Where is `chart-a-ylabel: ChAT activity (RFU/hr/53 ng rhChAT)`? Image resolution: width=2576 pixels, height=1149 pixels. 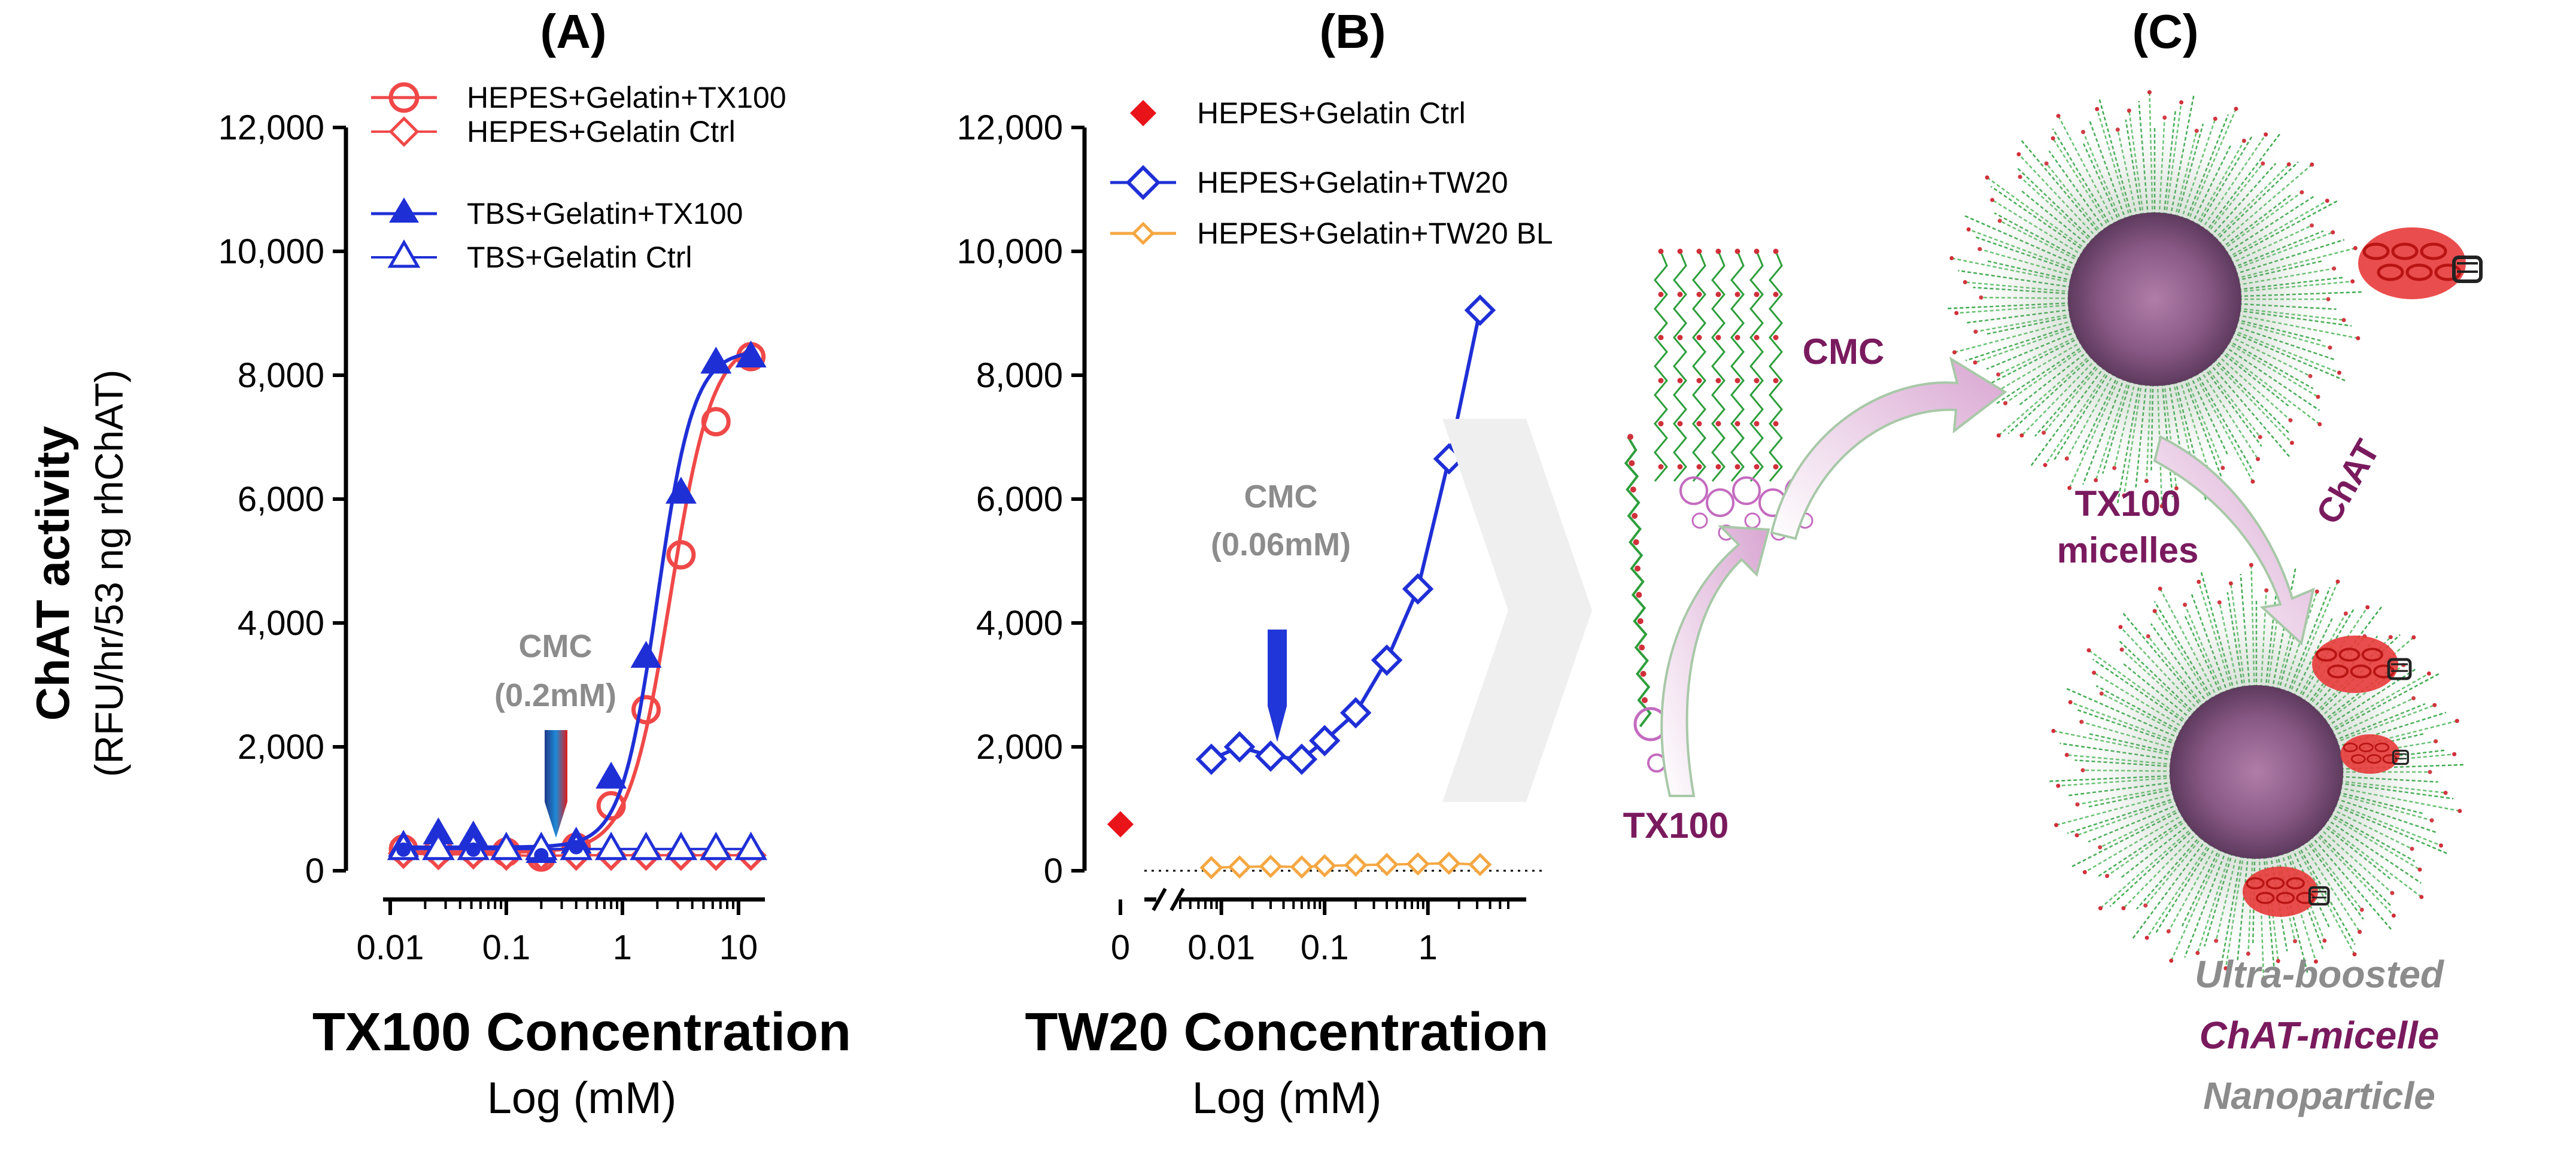 chart-a-ylabel: ChAT activity (RFU/hr/53 ng rhChAT) is located at coordinates (79, 573).